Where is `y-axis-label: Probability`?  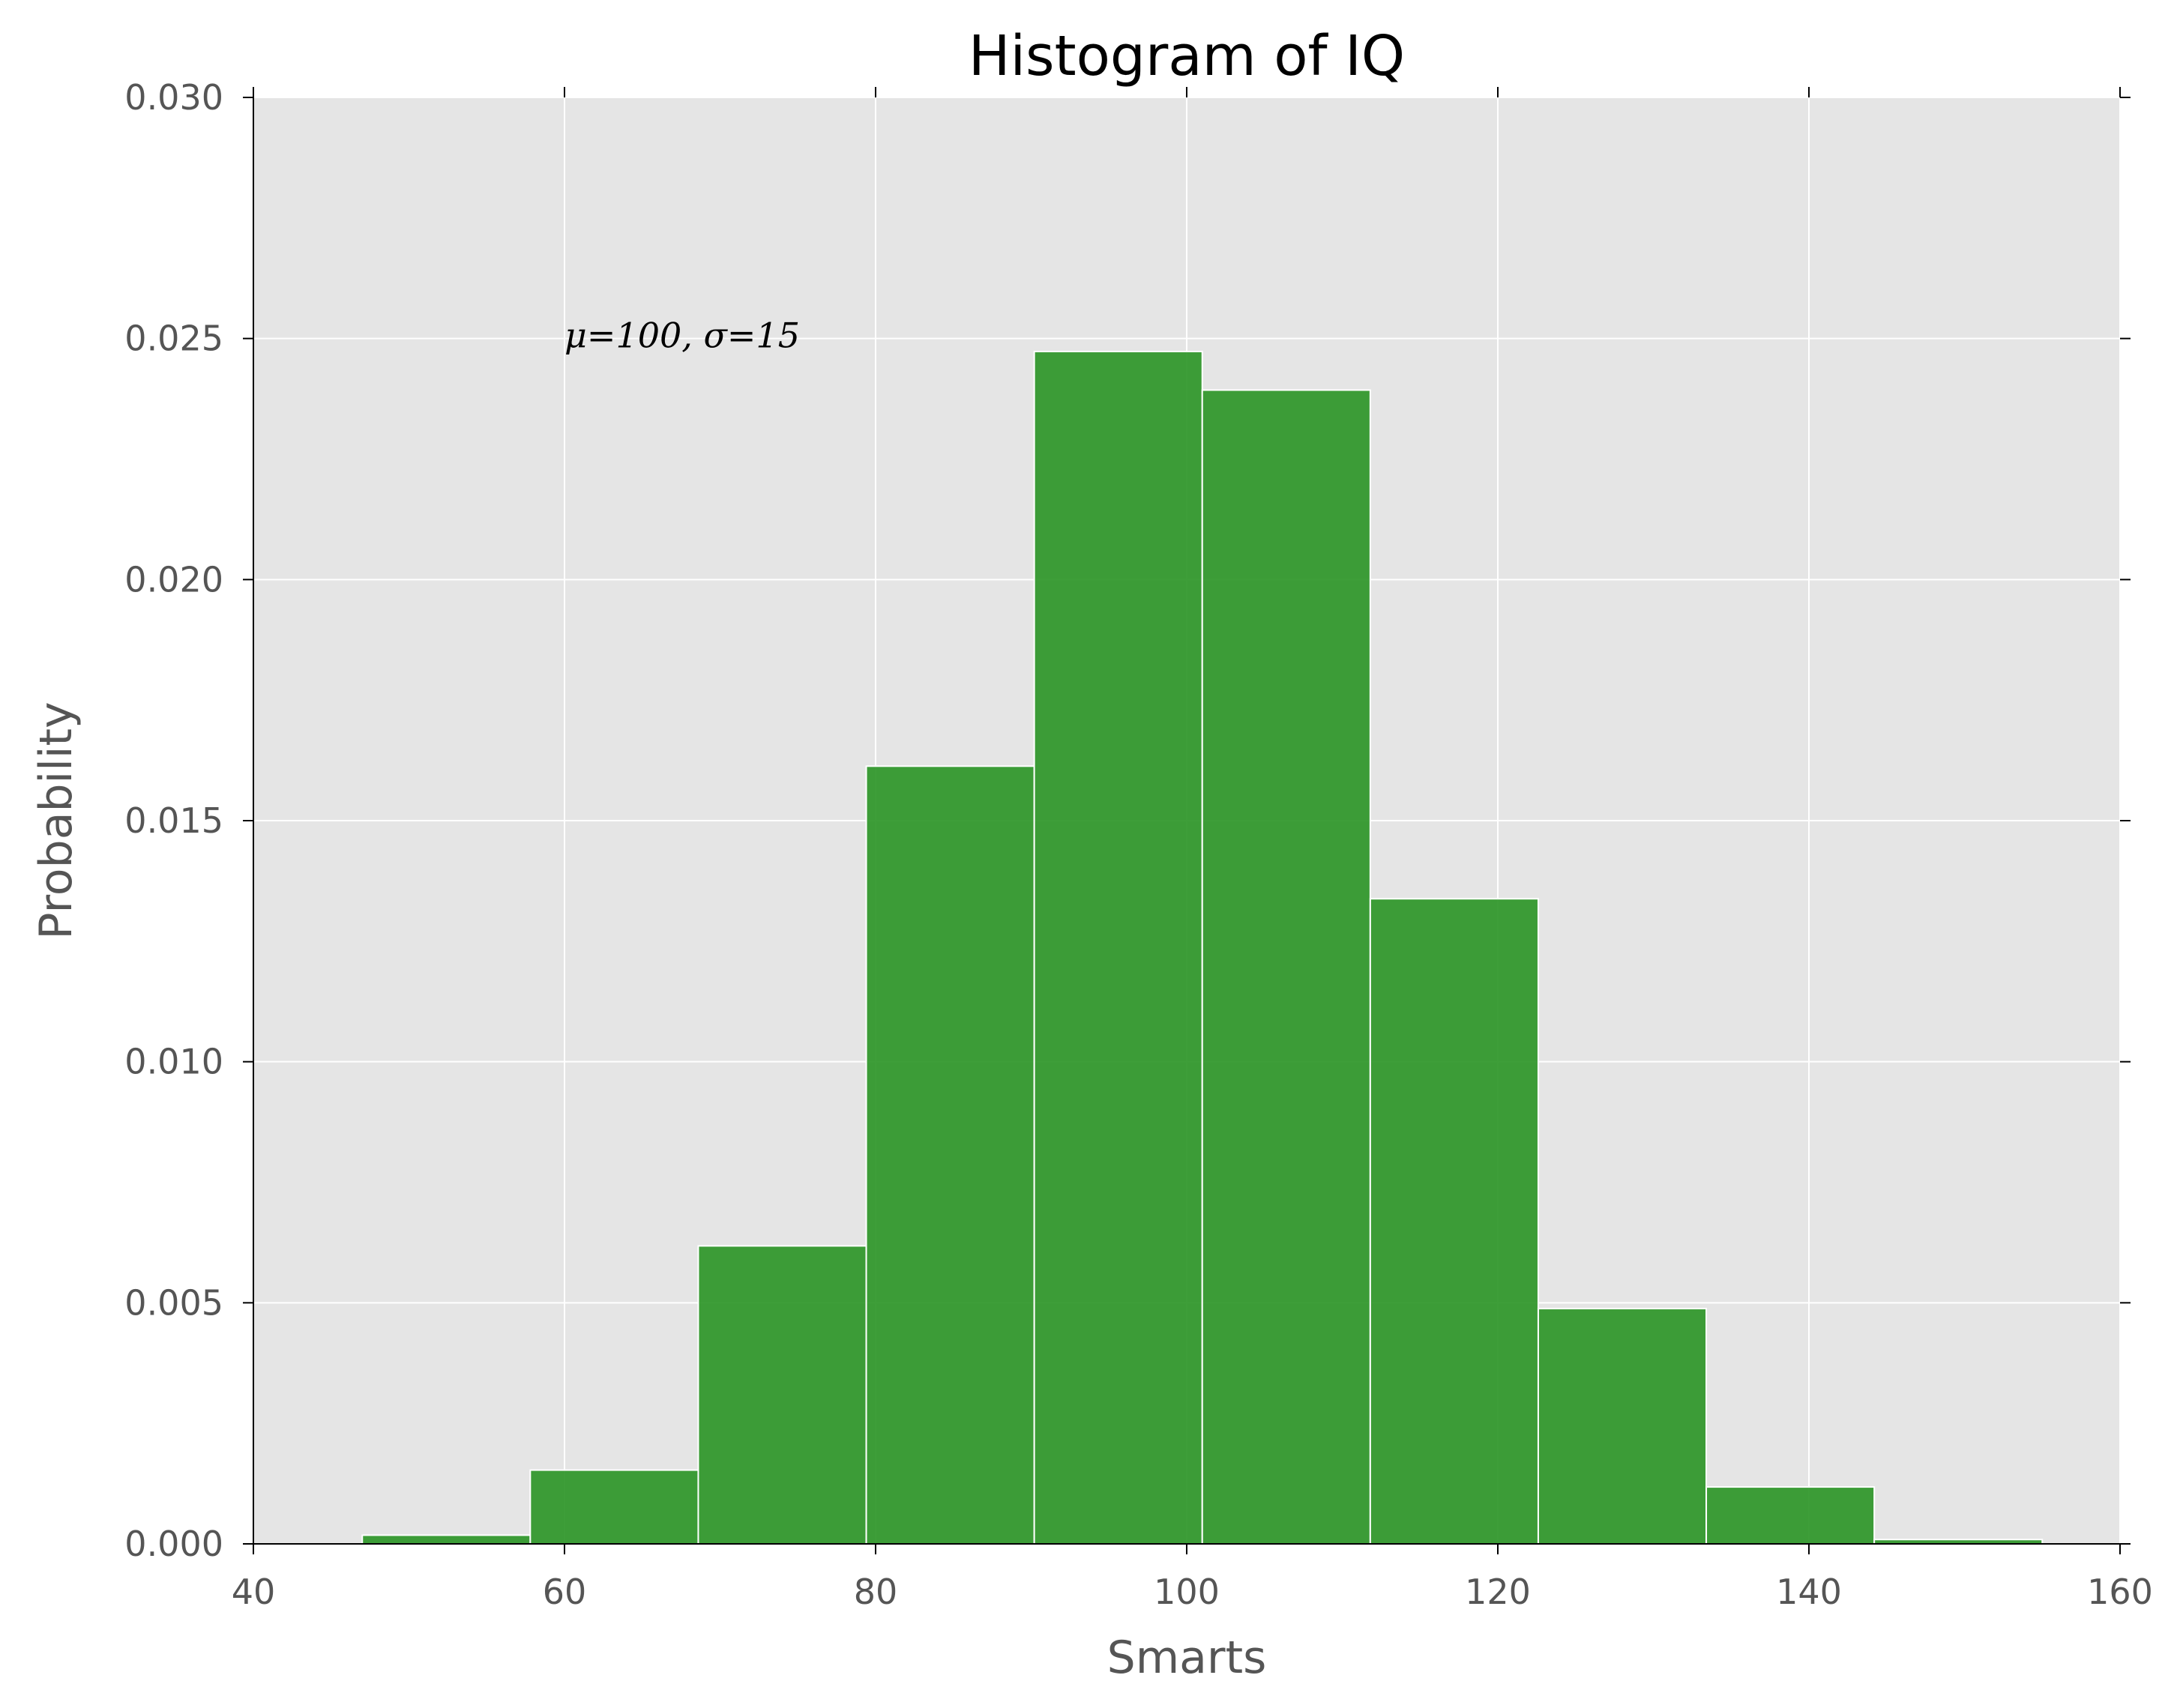
y-axis-label: Probability is located at coordinates (56, 820).